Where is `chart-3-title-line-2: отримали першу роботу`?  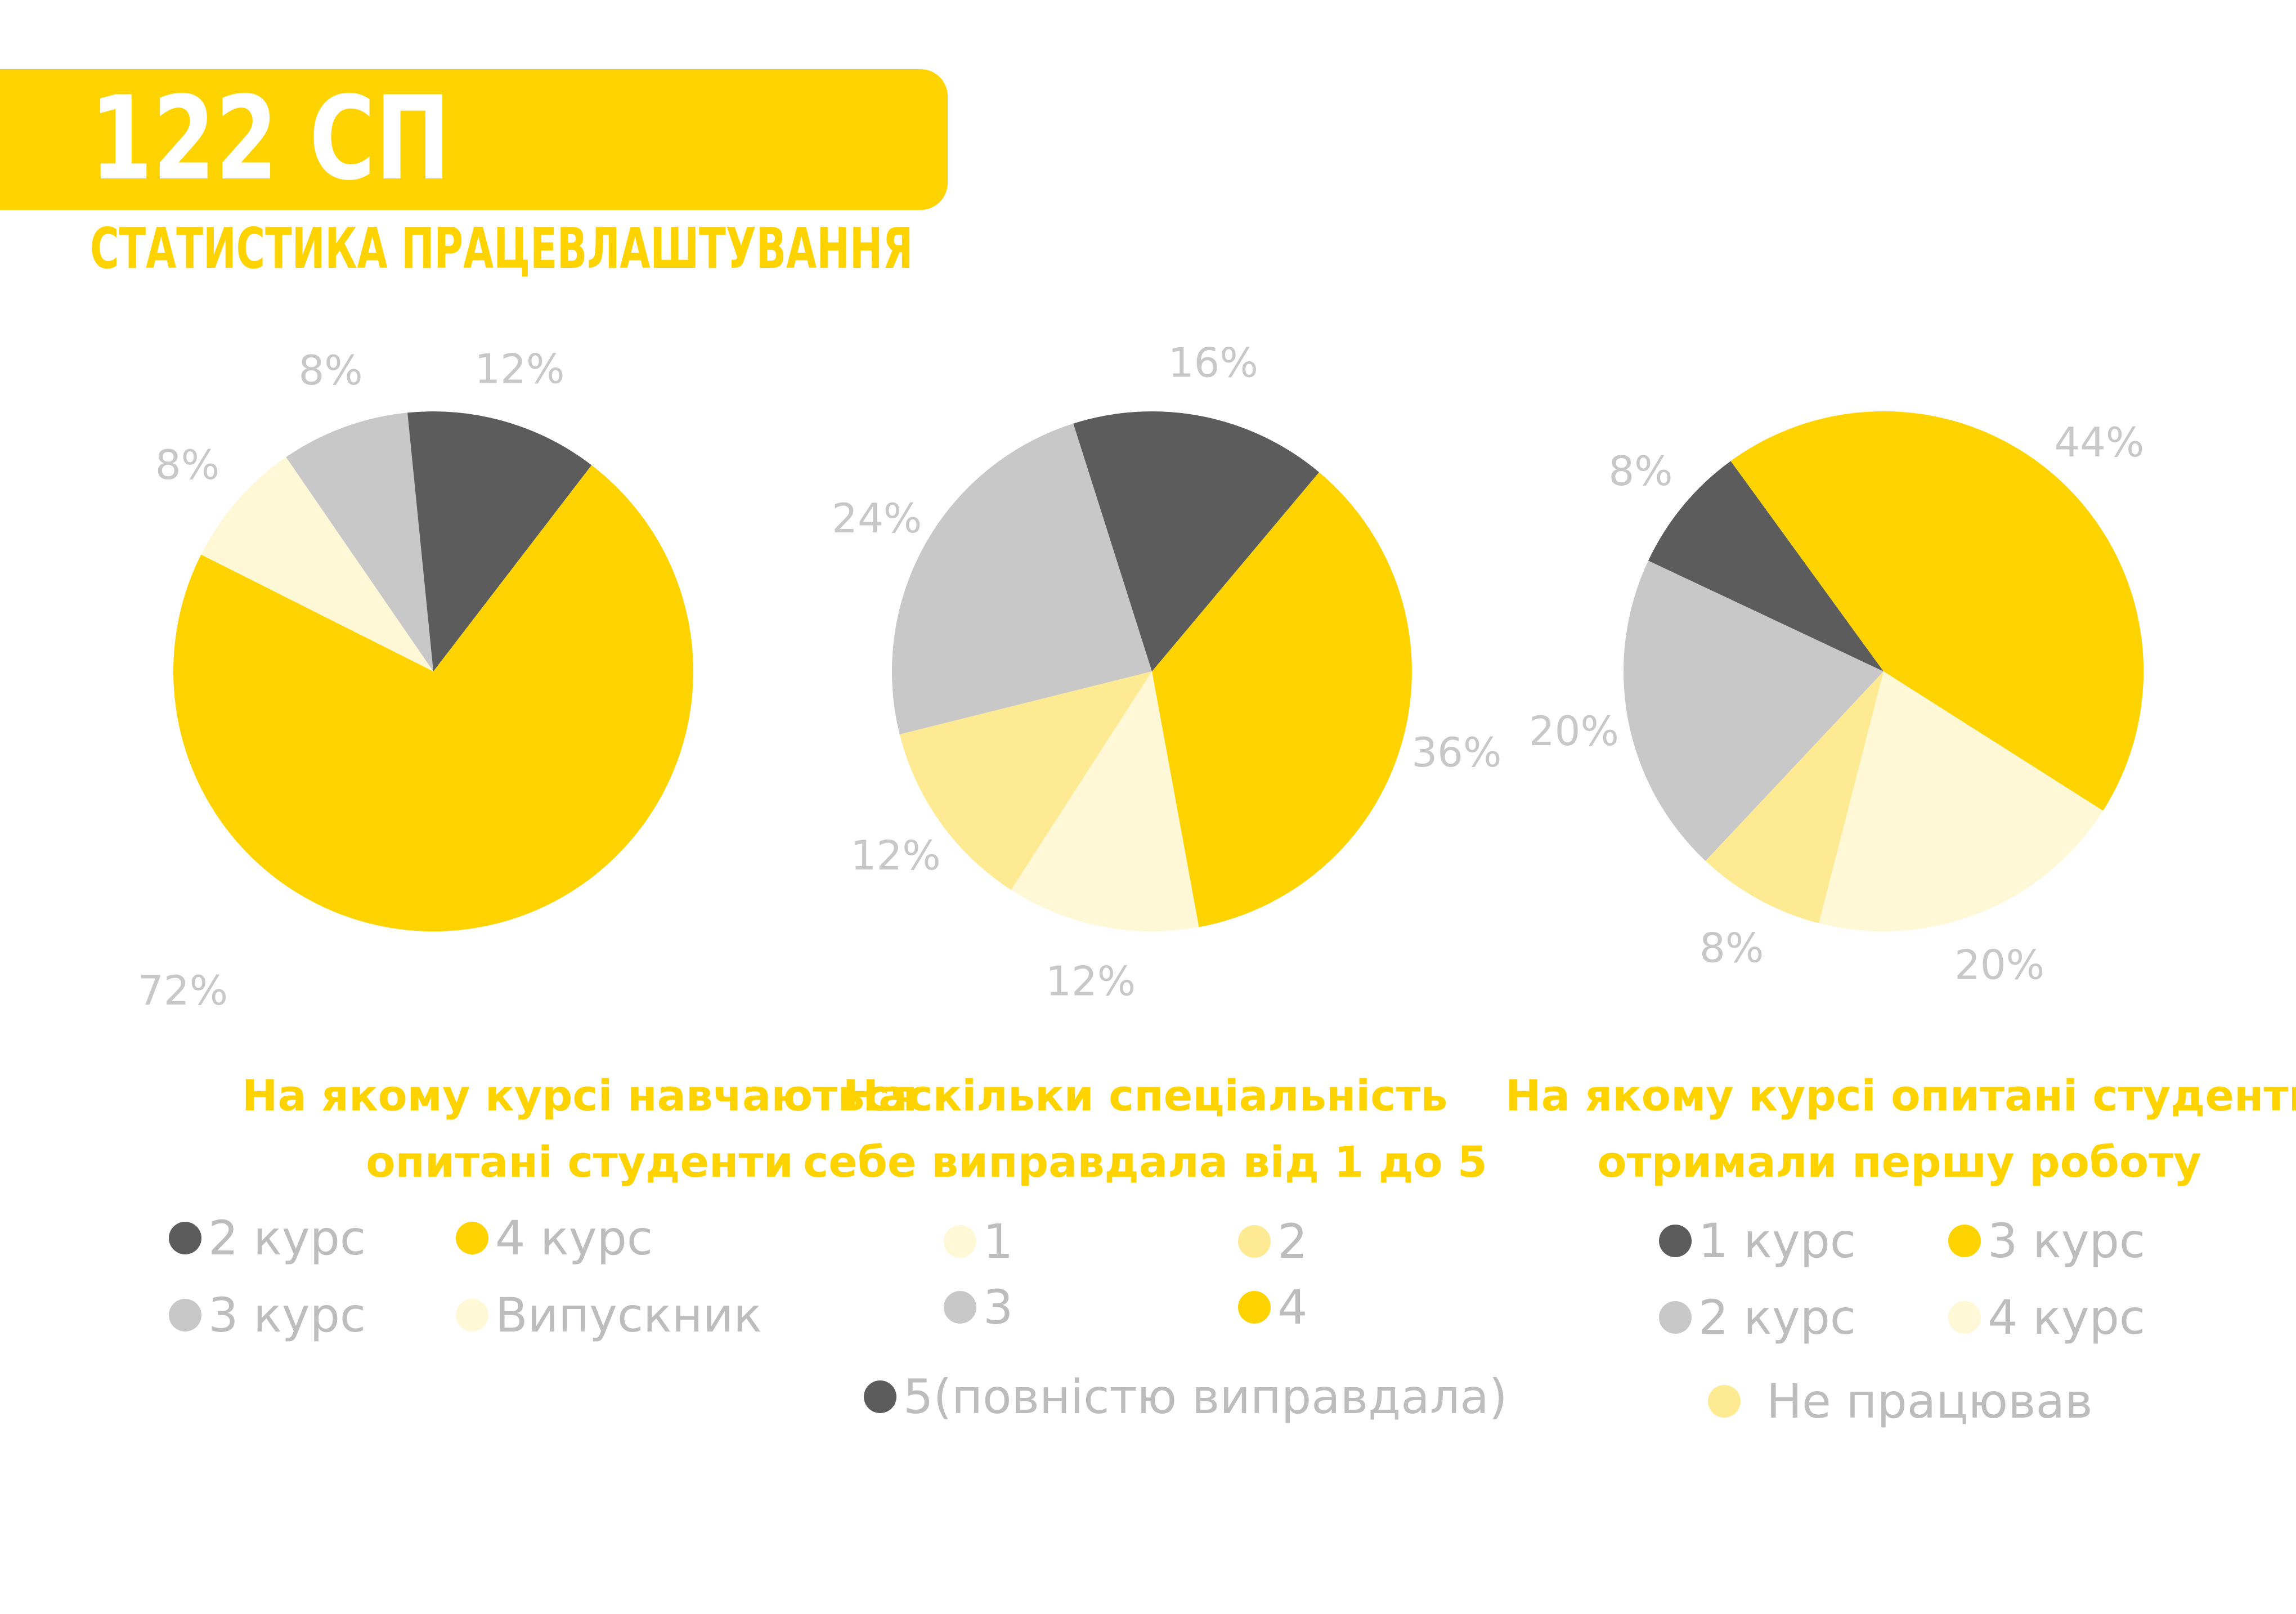 chart-3-title-line-2: отримали першу роботу is located at coordinates (1899, 1162).